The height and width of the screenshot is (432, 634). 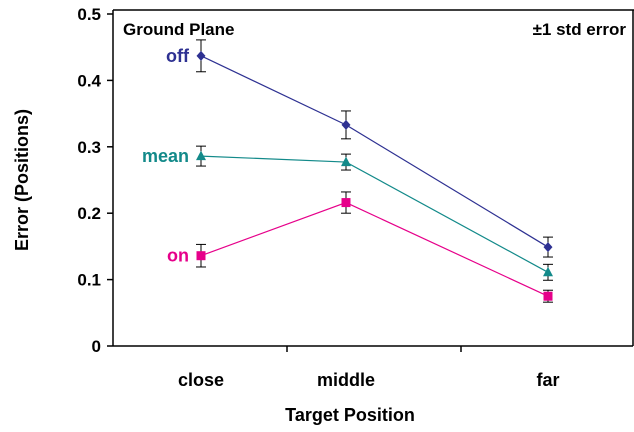 I want to click on y-axis-label: Error (Positions), so click(x=22, y=180).